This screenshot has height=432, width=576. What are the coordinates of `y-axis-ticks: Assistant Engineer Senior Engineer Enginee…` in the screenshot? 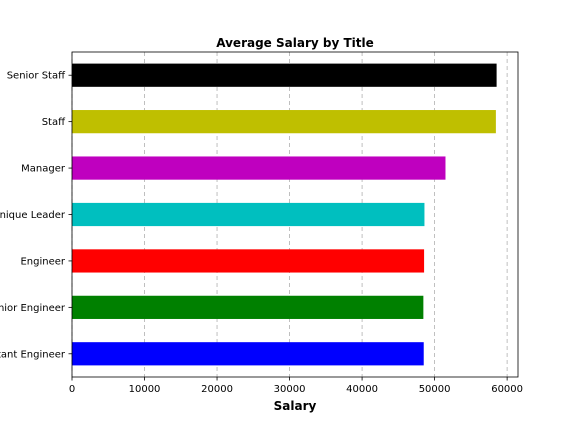 It's located at (36, 215).